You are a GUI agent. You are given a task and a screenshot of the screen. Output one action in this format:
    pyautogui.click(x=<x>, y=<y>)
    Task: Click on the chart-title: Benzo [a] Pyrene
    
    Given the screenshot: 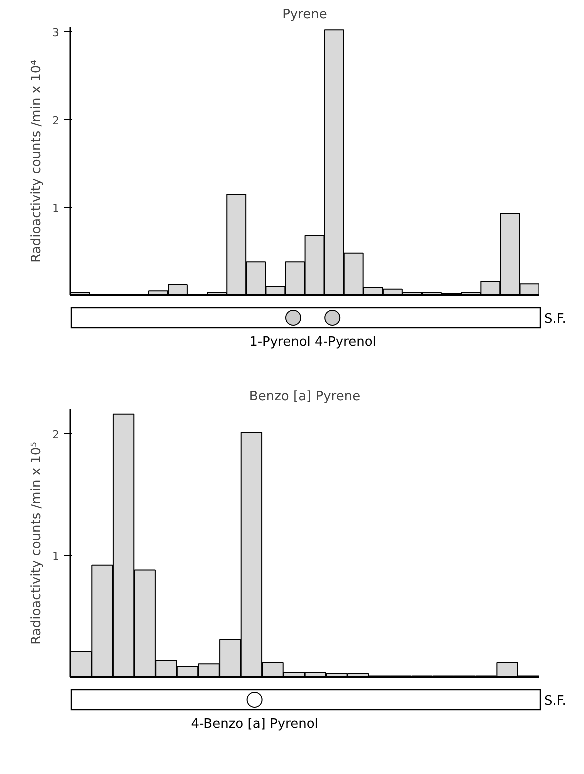 What is the action you would take?
    pyautogui.click(x=305, y=397)
    